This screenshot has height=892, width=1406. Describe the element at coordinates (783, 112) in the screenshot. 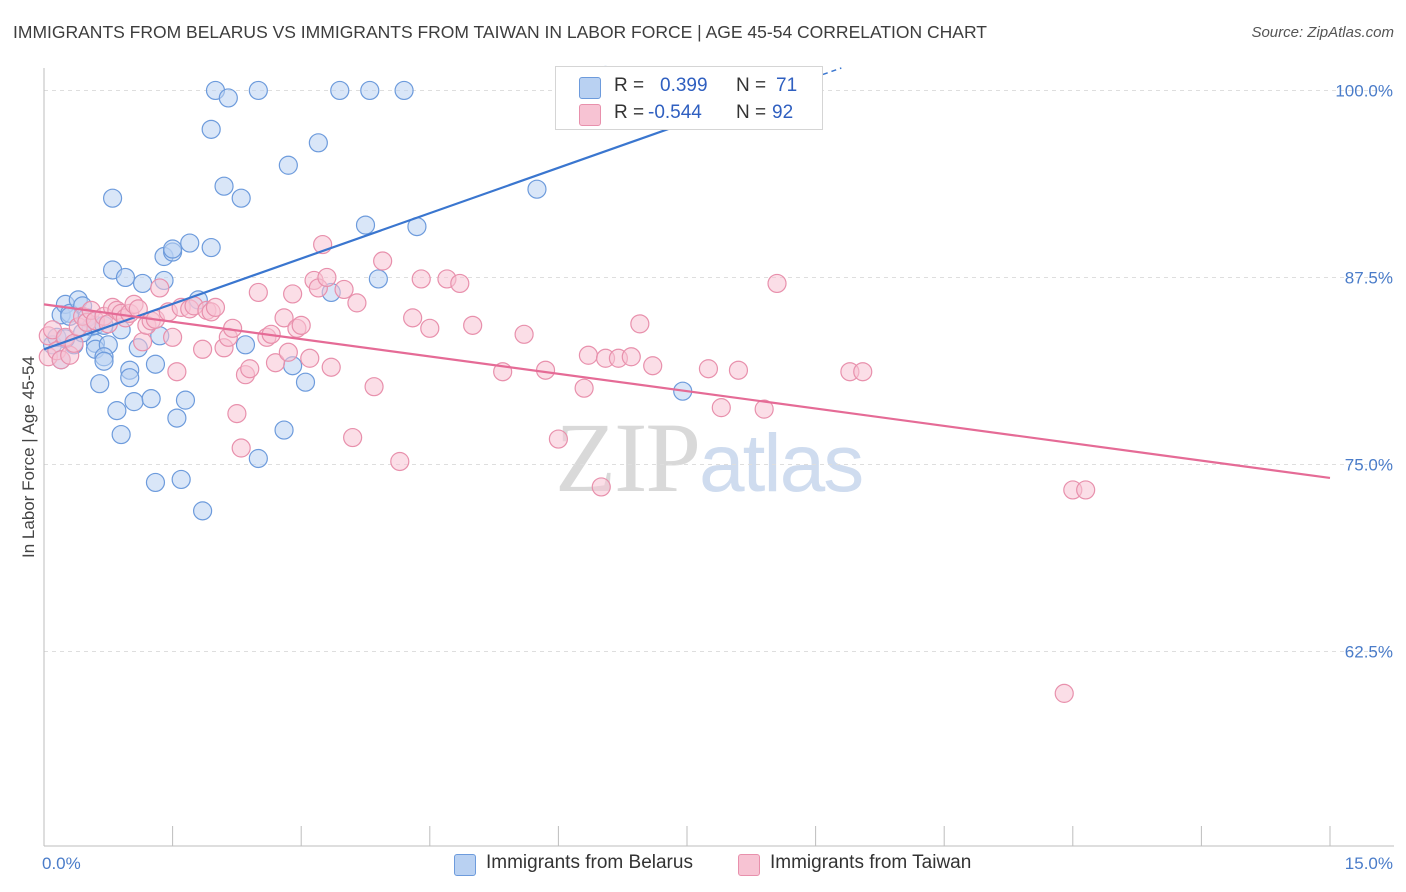

I see `legend-n-value: 92` at that location.